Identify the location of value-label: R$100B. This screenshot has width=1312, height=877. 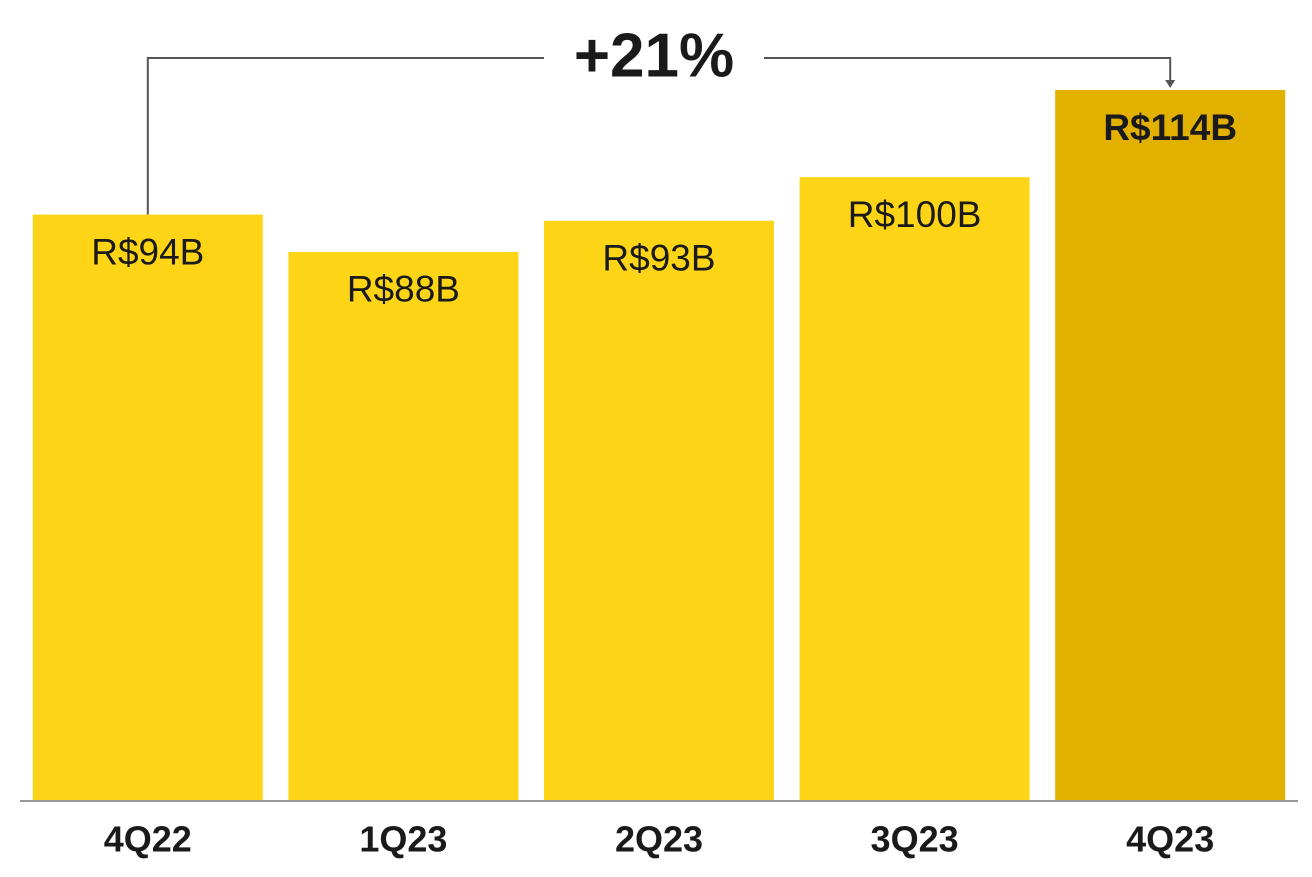
(915, 214).